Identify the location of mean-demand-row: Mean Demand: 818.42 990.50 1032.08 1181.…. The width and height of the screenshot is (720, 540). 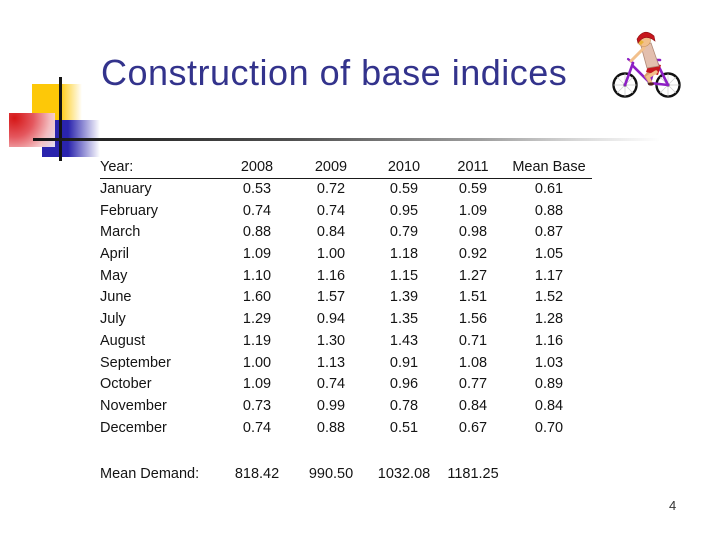
(346, 475).